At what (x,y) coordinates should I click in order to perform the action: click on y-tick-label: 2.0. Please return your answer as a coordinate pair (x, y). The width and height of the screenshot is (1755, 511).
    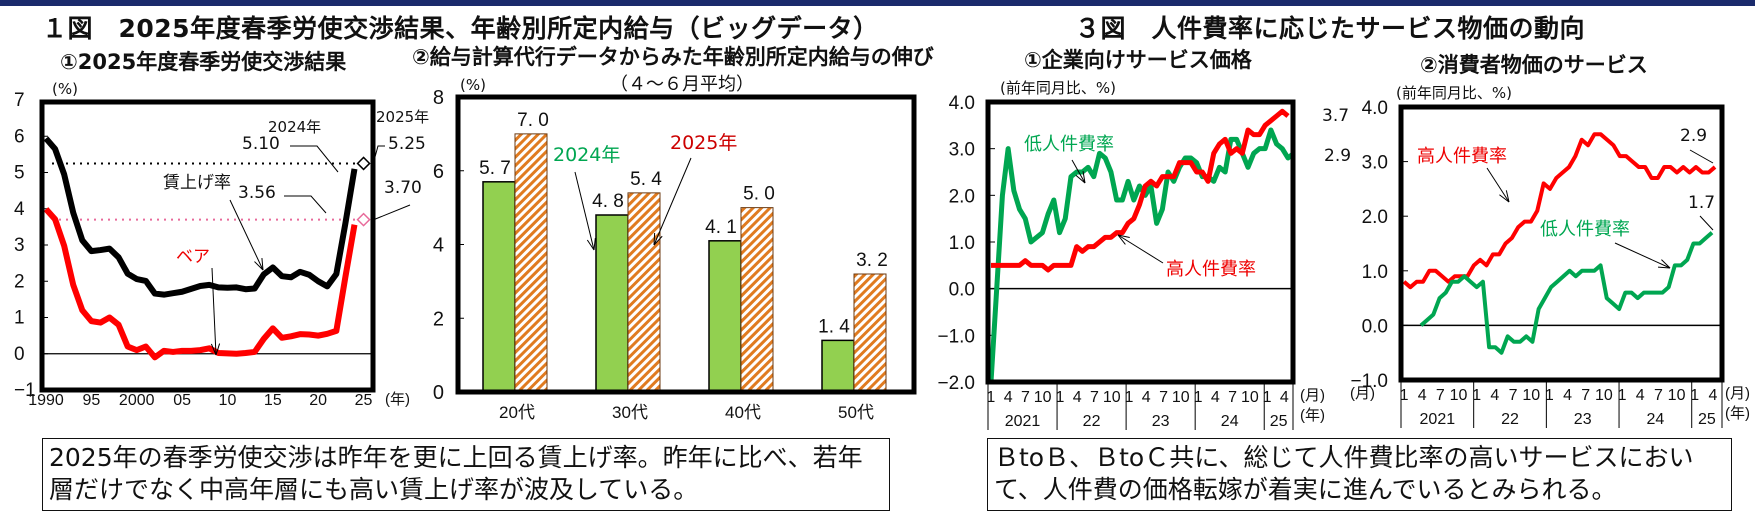
    Looking at the image, I should click on (962, 196).